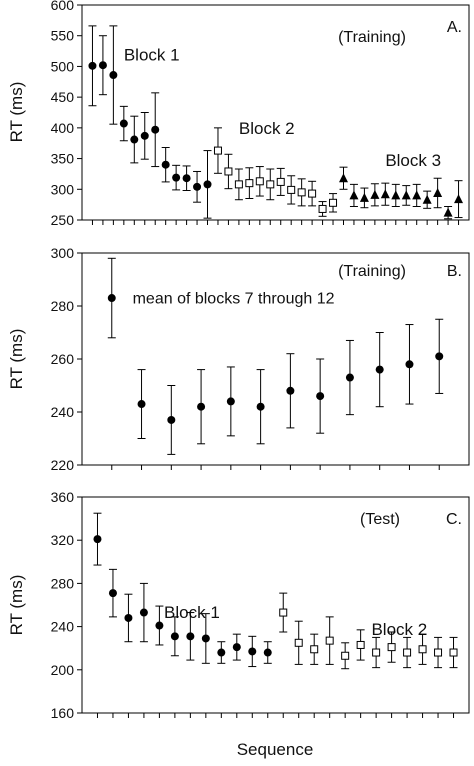 The height and width of the screenshot is (766, 474). Describe the element at coordinates (63, 465) in the screenshot. I see `y-tick-label: 220` at that location.